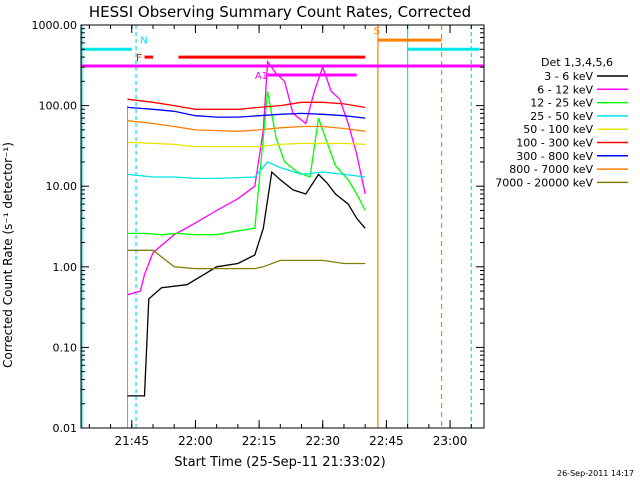 This screenshot has width=640, height=480. Describe the element at coordinates (279, 462) in the screenshot. I see `x-axis-label: Start Time (25-Sep-11 21:33:02)` at that location.